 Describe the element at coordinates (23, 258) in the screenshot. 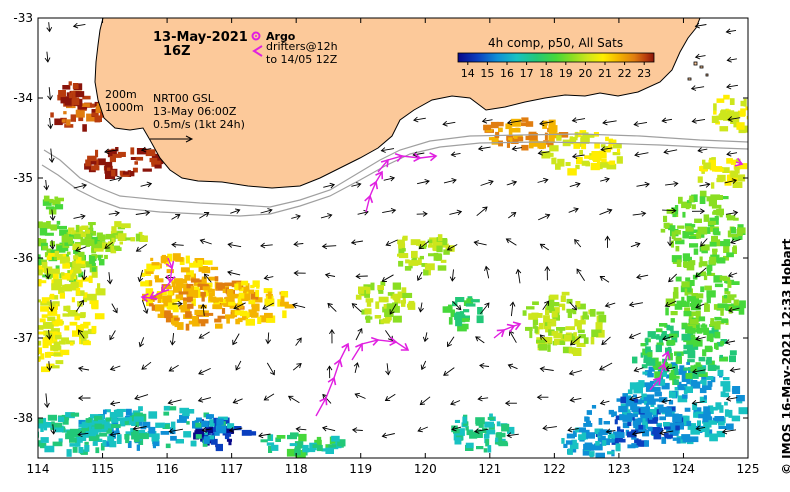

I see `y-tick-label: -36` at that location.